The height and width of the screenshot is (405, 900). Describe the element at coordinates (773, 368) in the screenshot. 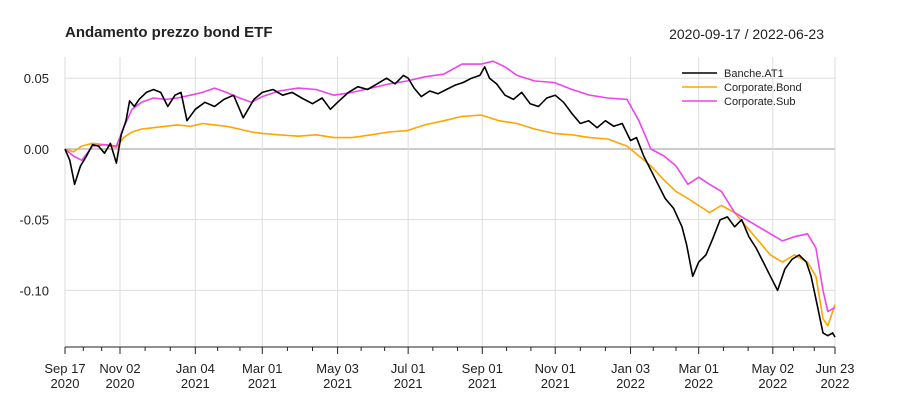

I see `x-tick-label: May 02` at that location.